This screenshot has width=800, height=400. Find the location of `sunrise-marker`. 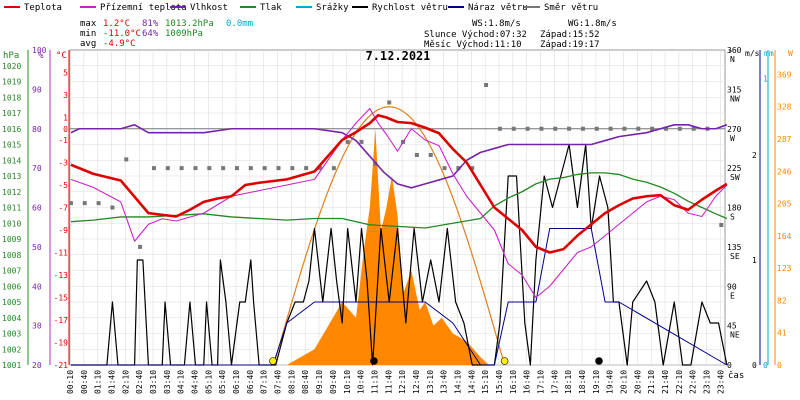

sunrise-marker is located at coordinates (273, 361).